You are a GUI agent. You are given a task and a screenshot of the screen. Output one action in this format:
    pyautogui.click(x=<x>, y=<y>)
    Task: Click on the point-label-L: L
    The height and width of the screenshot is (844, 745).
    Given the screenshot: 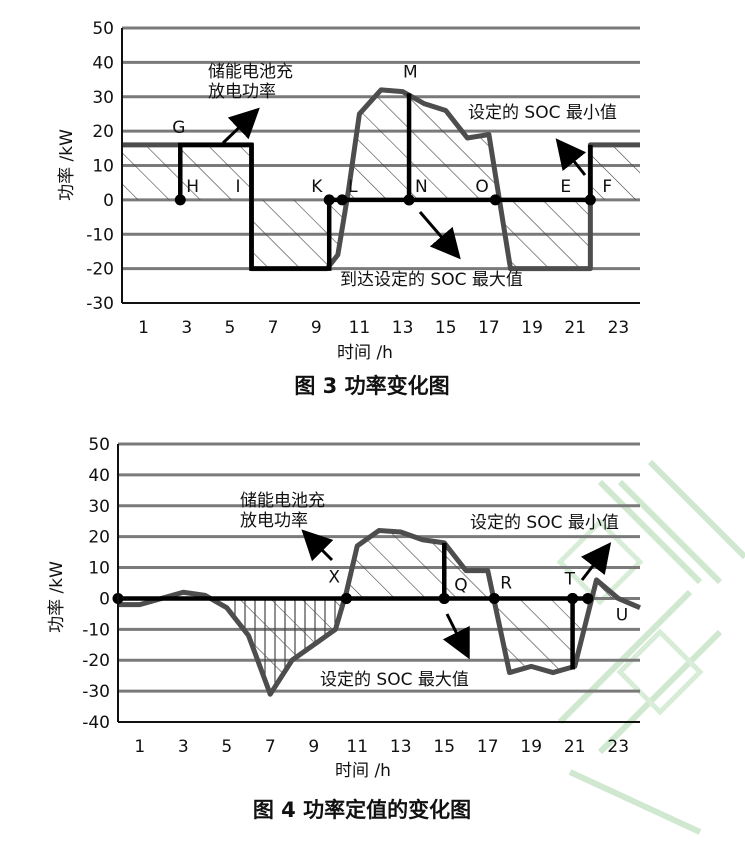 What is the action you would take?
    pyautogui.click(x=353, y=187)
    